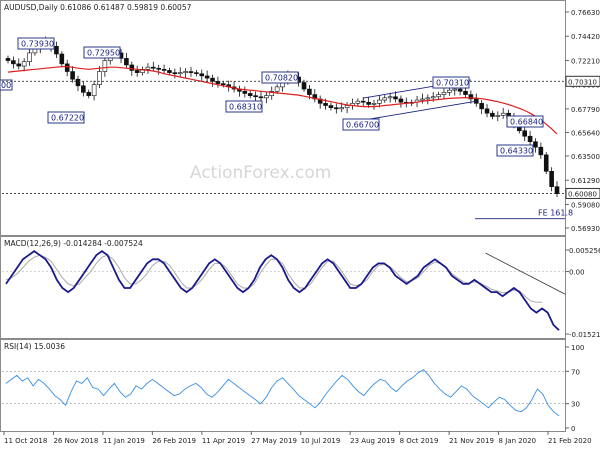 This screenshot has width=600, height=450. Describe the element at coordinates (34, 346) in the screenshot. I see `rsi-header: RSI(14) 15.0036` at that location.